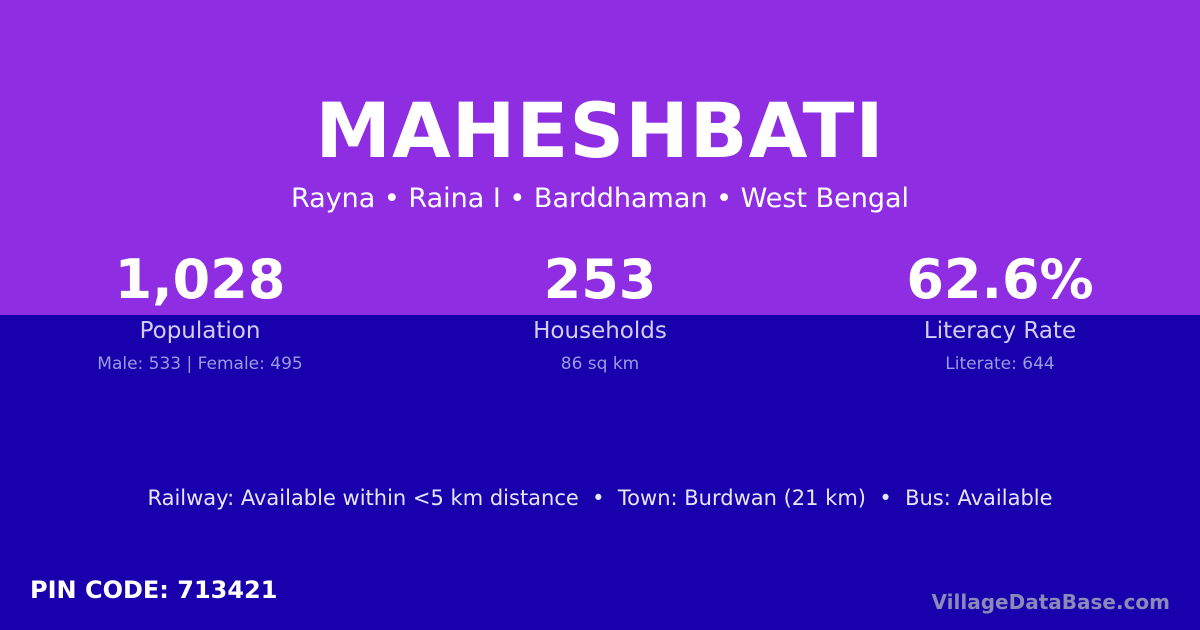 This screenshot has width=1200, height=630. What do you see at coordinates (200, 311) in the screenshot?
I see `stat-population: 1,028 Population Male: 533 | Female: 495` at bounding box center [200, 311].